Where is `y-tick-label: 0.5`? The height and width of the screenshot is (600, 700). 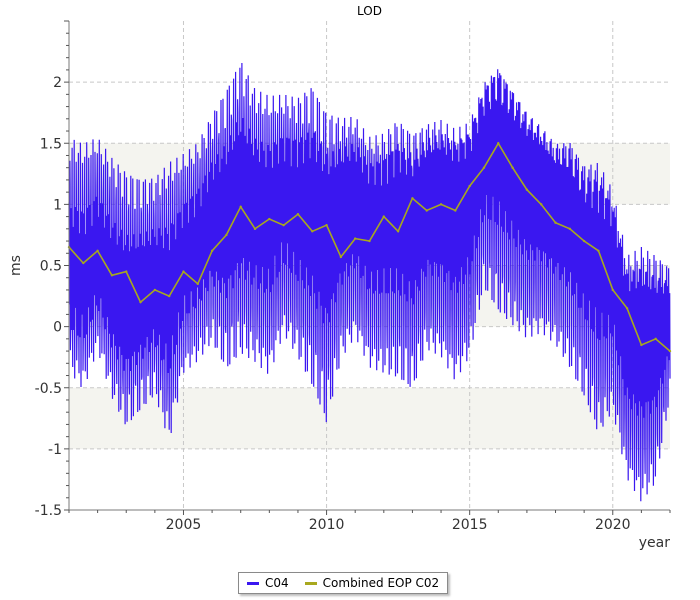 y-tick-label: 0.5 is located at coordinates (51, 267).